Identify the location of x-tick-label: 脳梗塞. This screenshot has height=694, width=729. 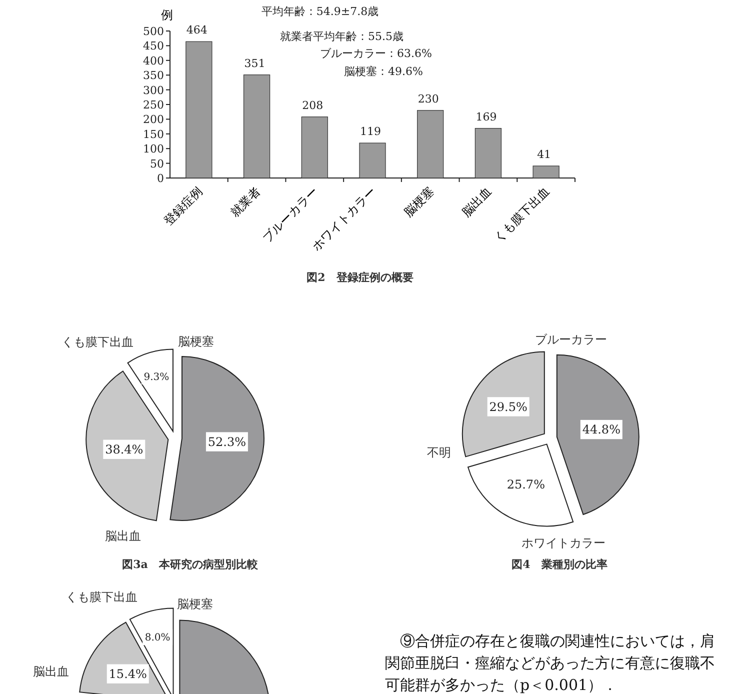
(418, 202).